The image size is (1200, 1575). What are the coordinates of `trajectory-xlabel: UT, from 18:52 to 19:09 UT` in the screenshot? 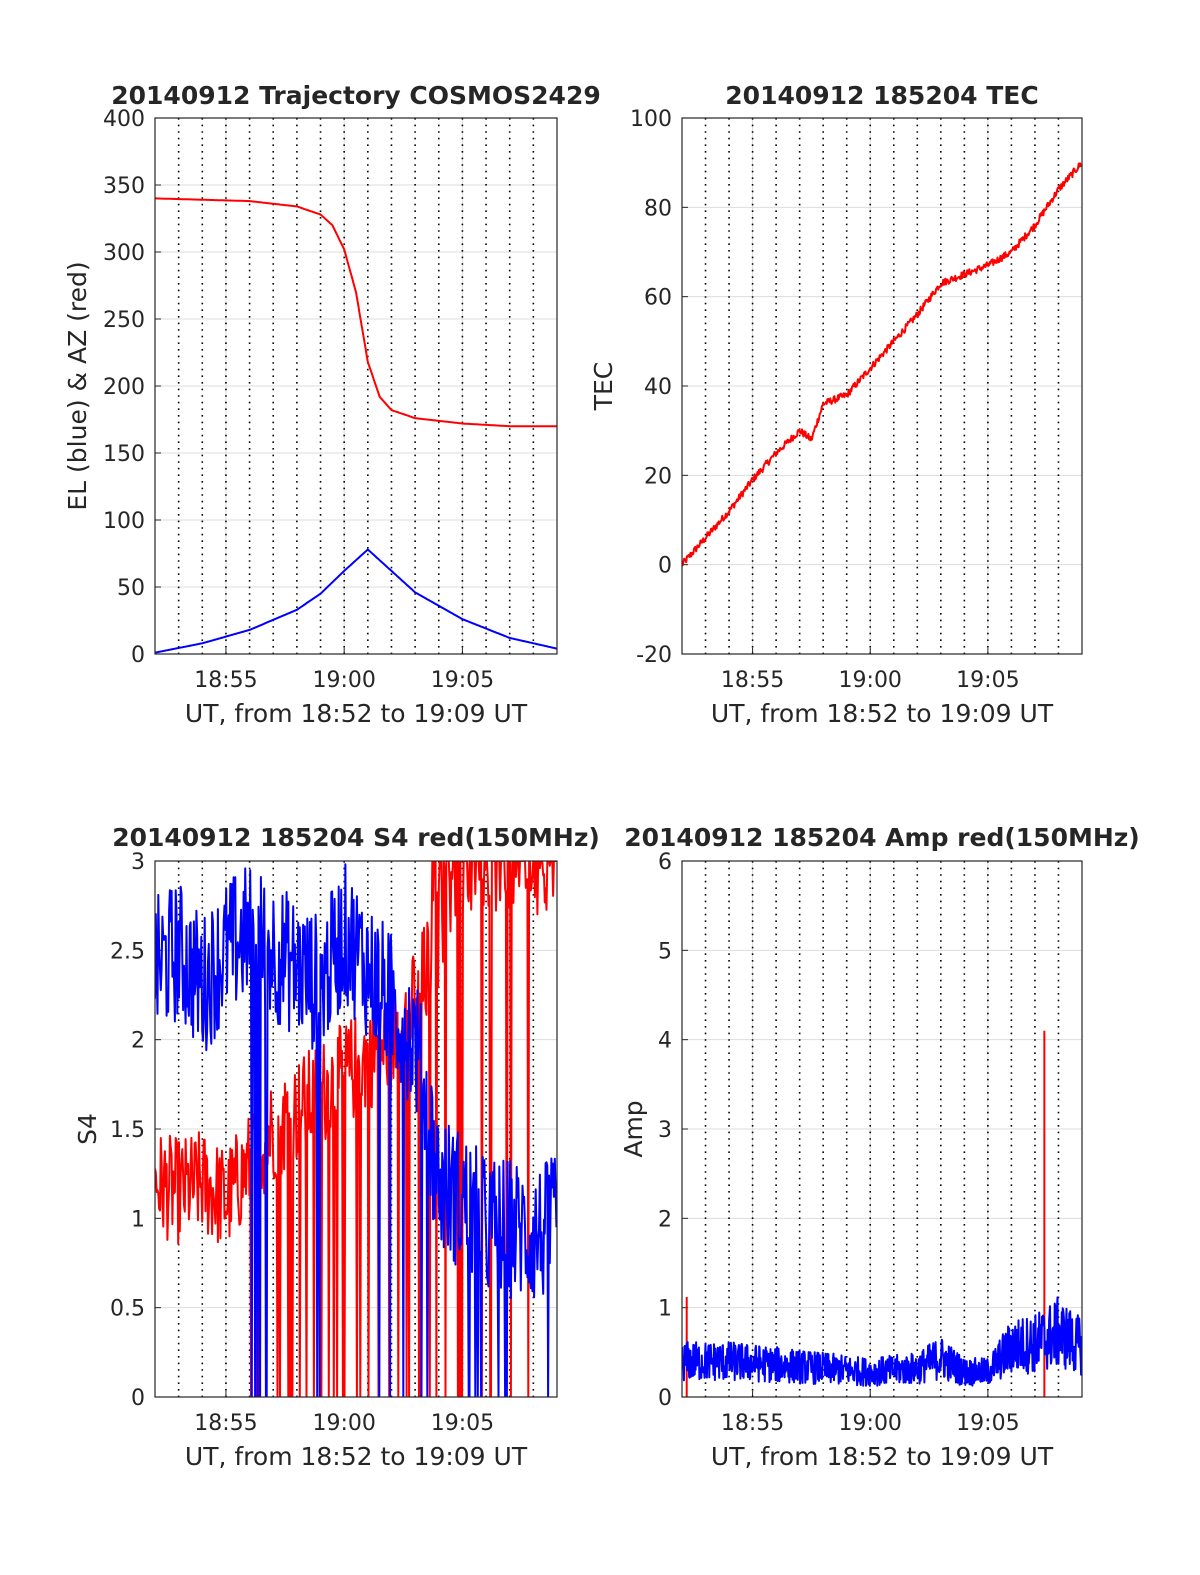 It's located at (356, 713).